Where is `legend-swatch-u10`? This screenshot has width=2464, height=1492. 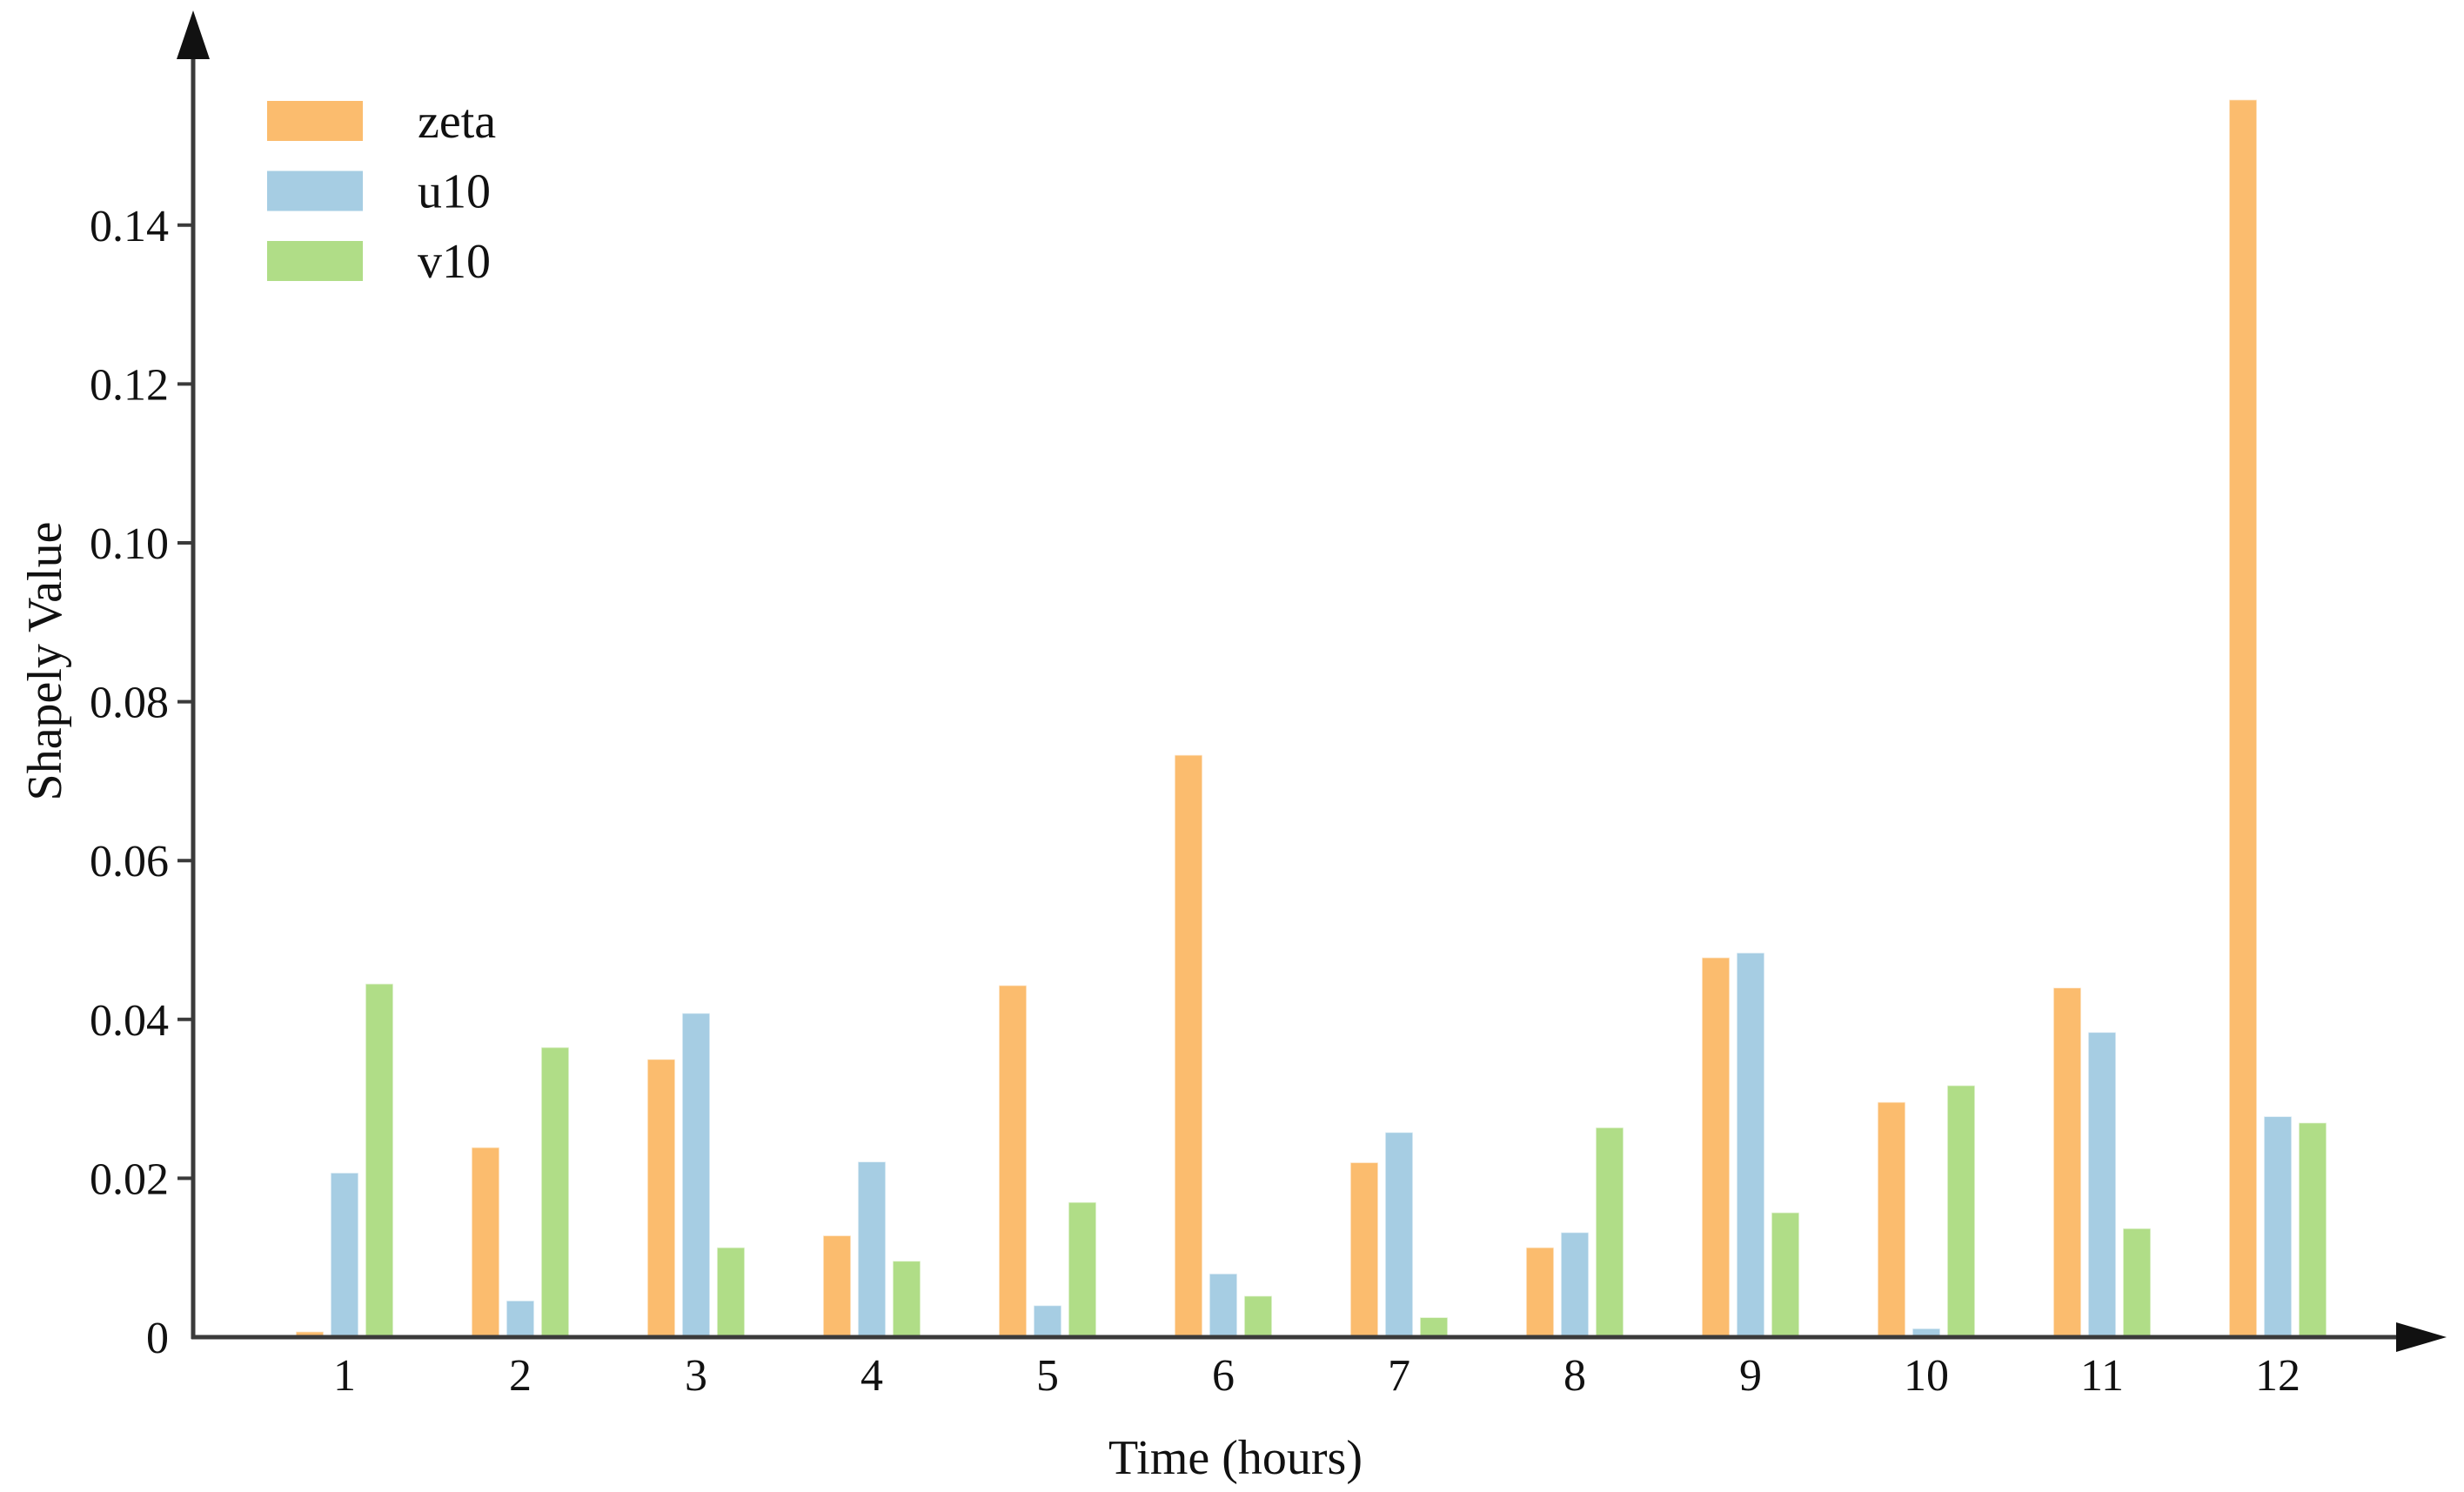 legend-swatch-u10 is located at coordinates (315, 191).